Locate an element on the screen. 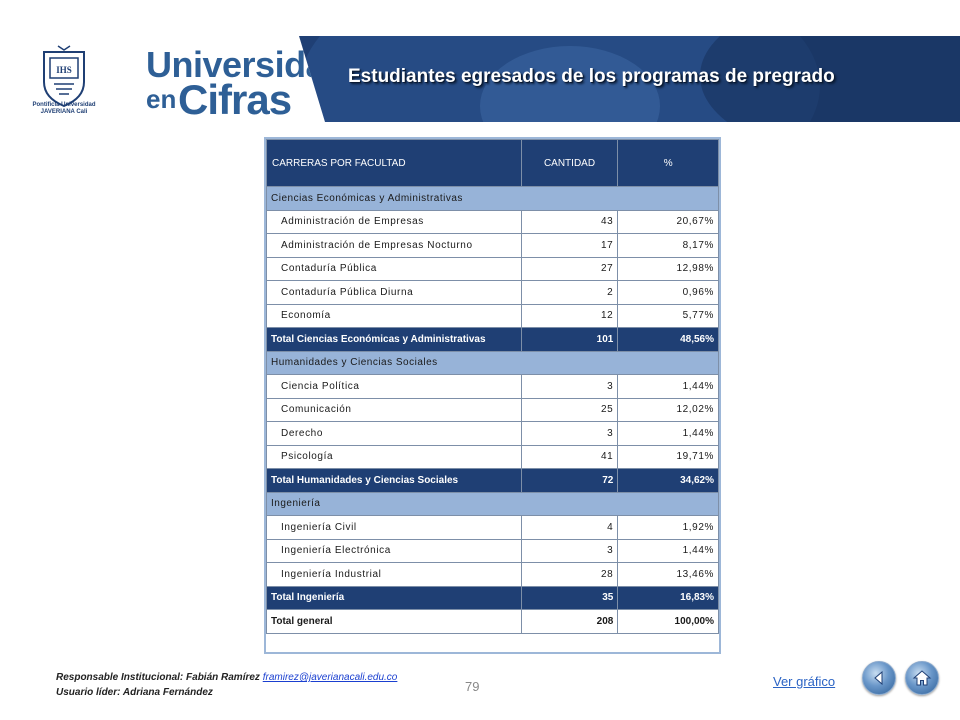  program-name: Administración de Empresas Nocturno is located at coordinates (394, 245).